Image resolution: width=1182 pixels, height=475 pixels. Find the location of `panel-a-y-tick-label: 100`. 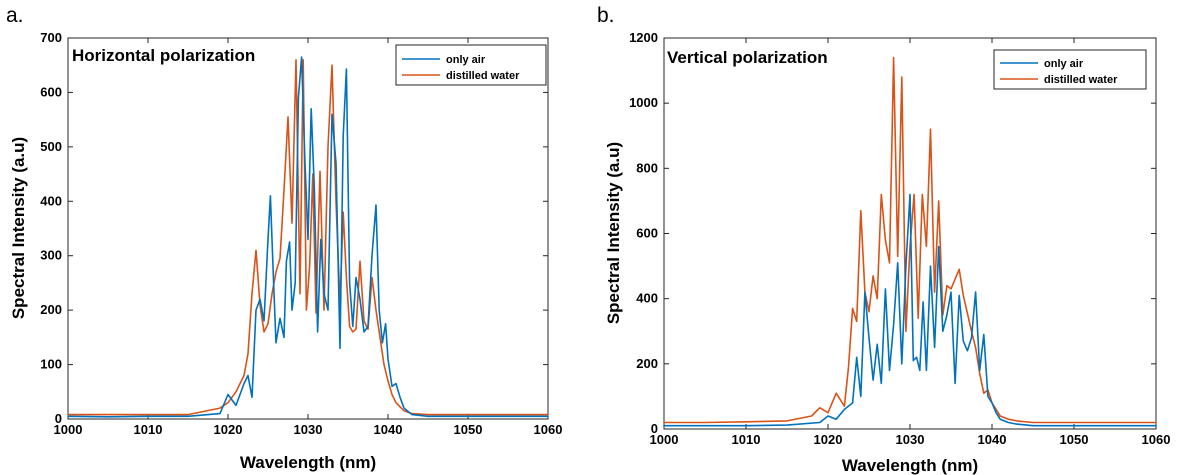

panel-a-y-tick-label: 100 is located at coordinates (51, 364).